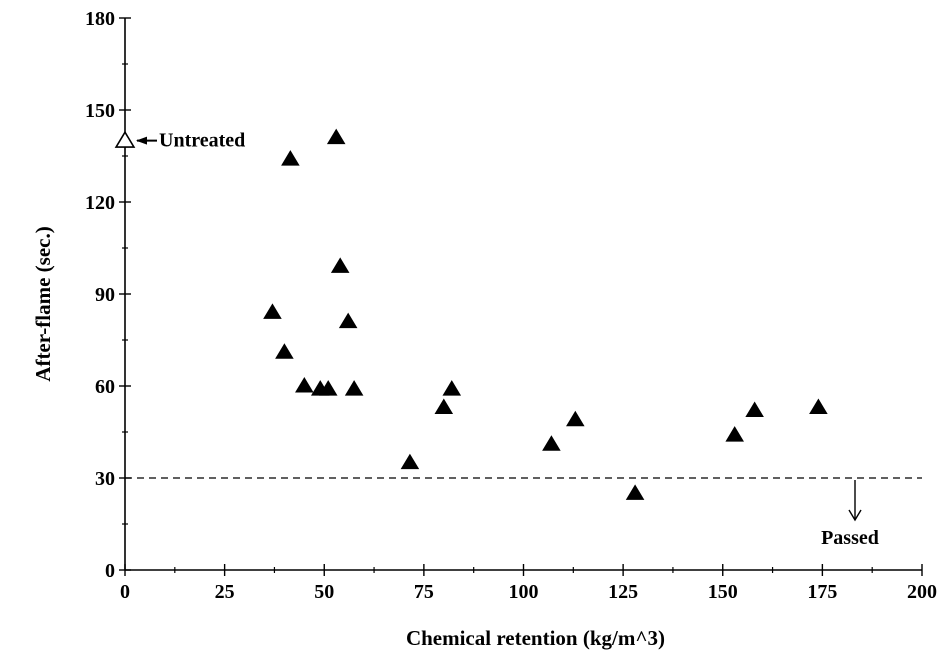 The width and height of the screenshot is (947, 655). What do you see at coordinates (43, 303) in the screenshot?
I see `y-axis-title: After-flame (sec.)` at bounding box center [43, 303].